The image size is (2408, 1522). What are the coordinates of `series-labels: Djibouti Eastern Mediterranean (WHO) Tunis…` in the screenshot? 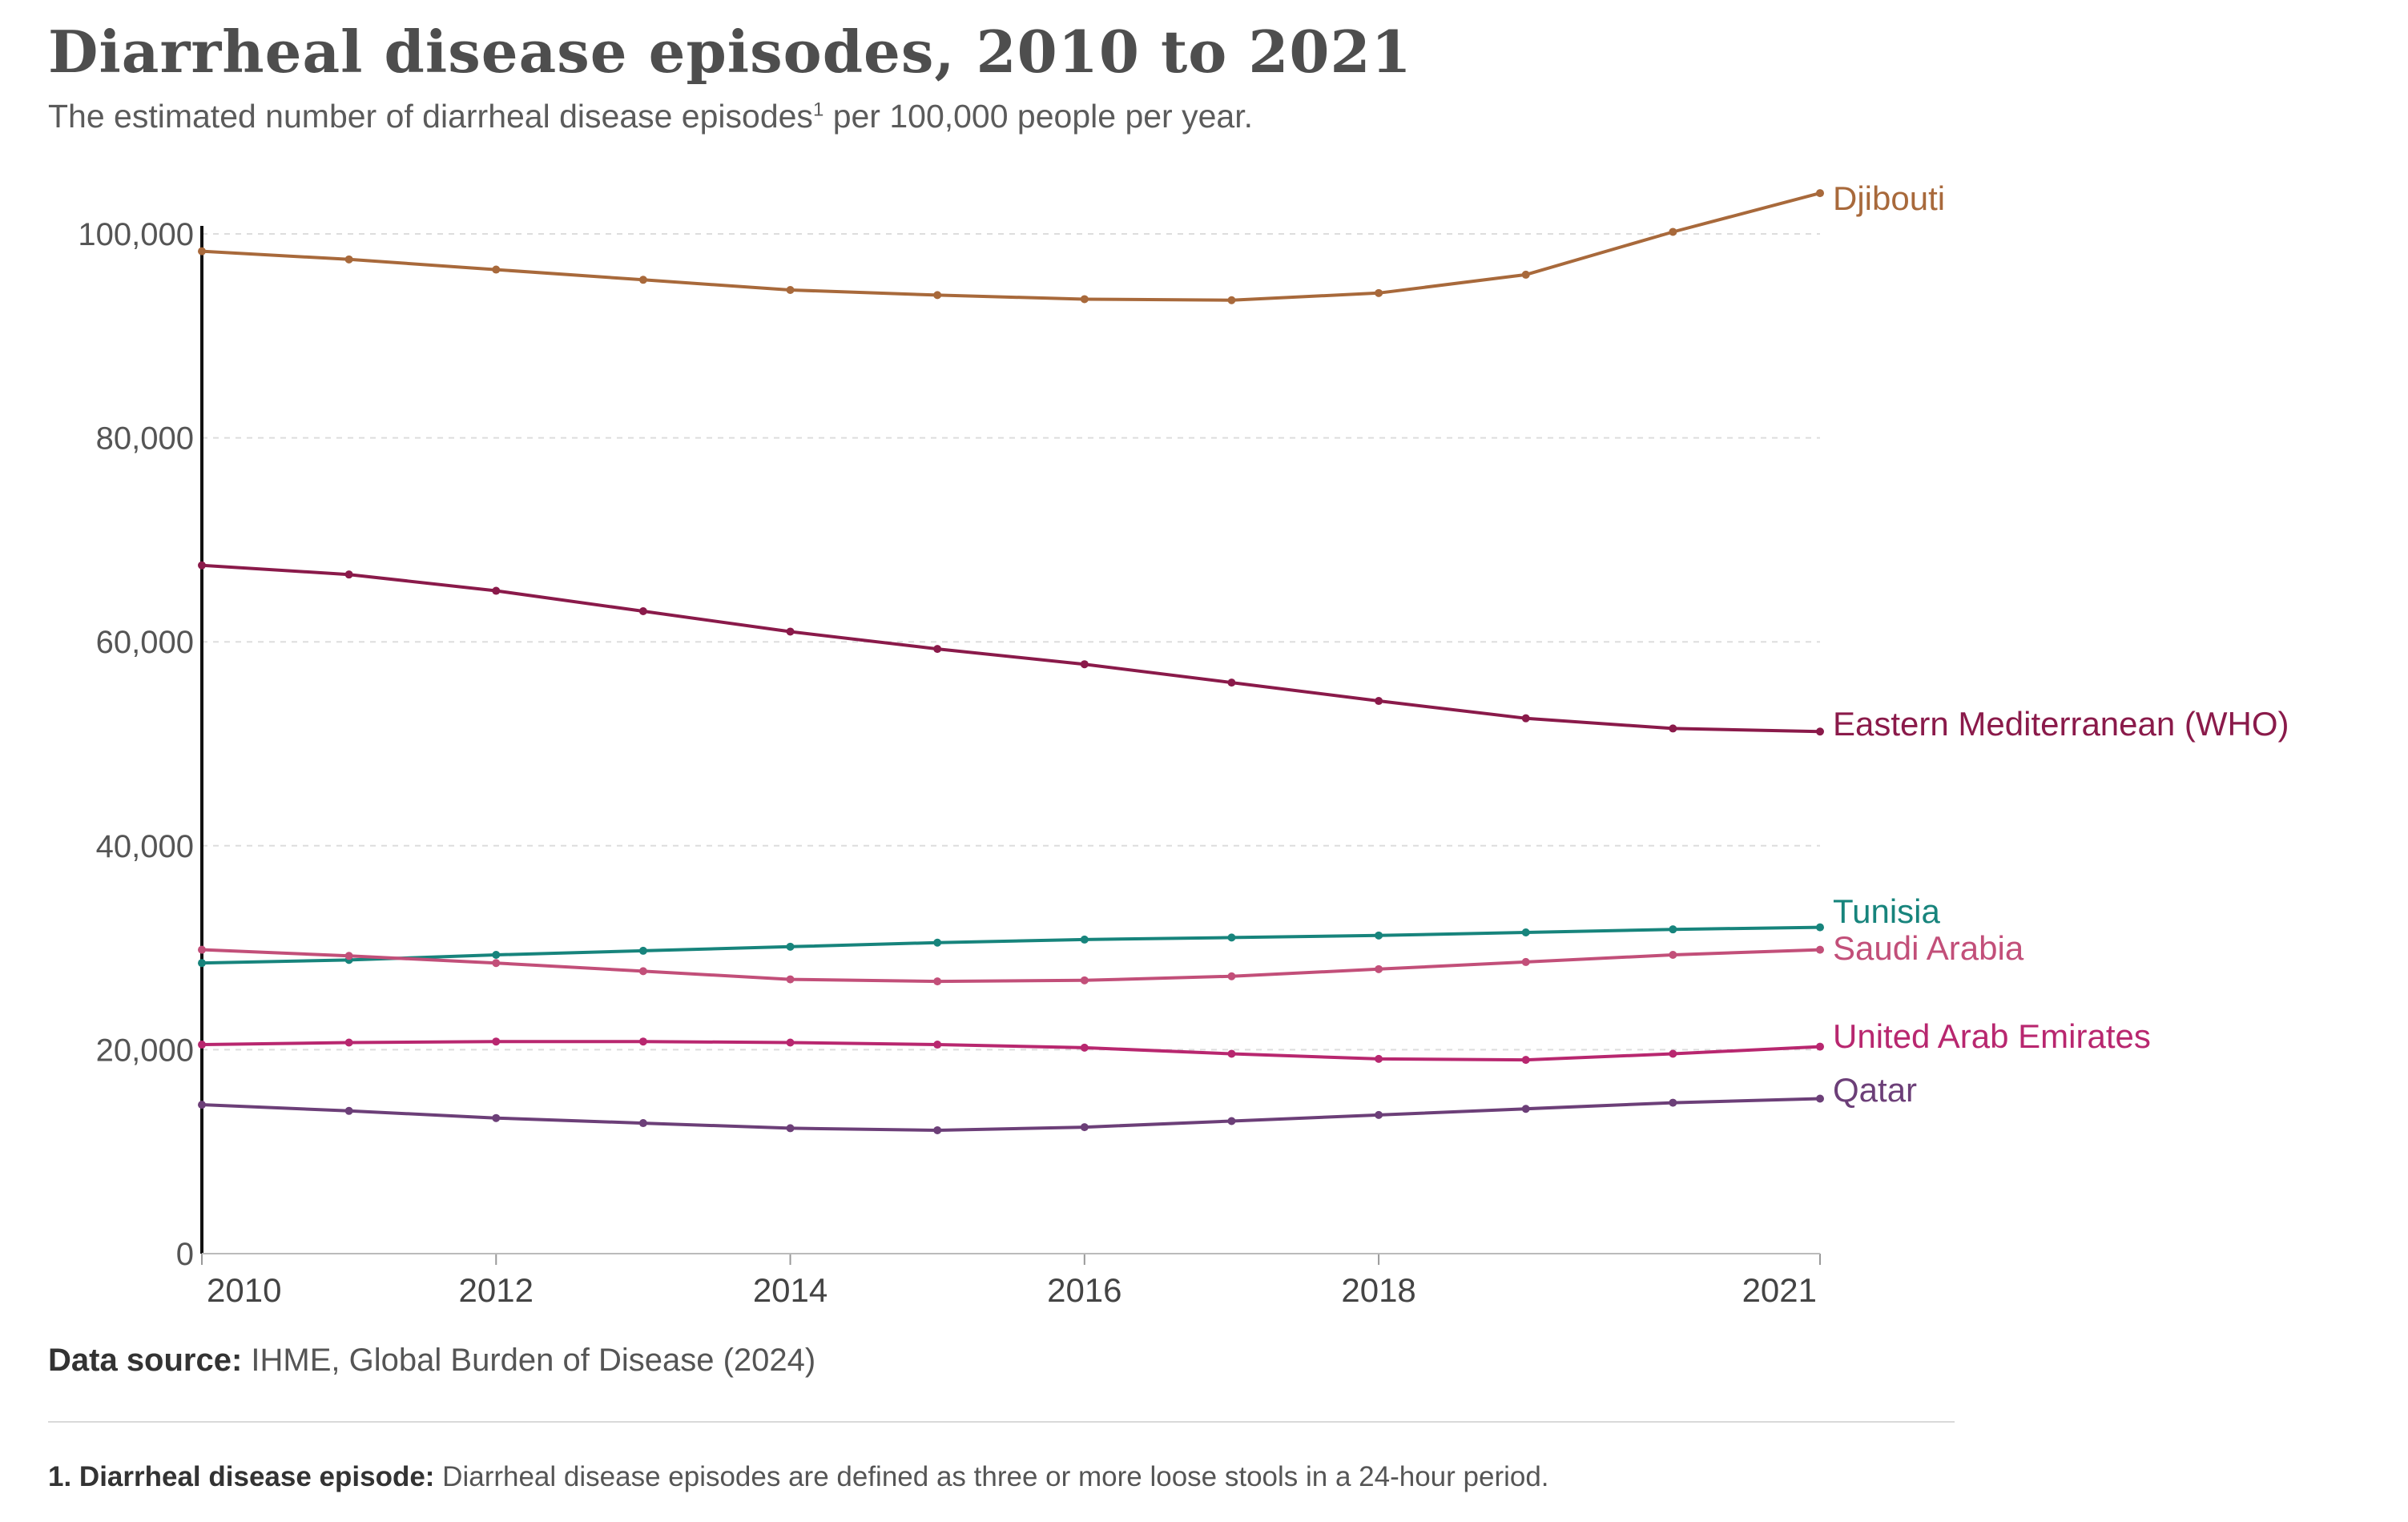 It's located at (2061, 644).